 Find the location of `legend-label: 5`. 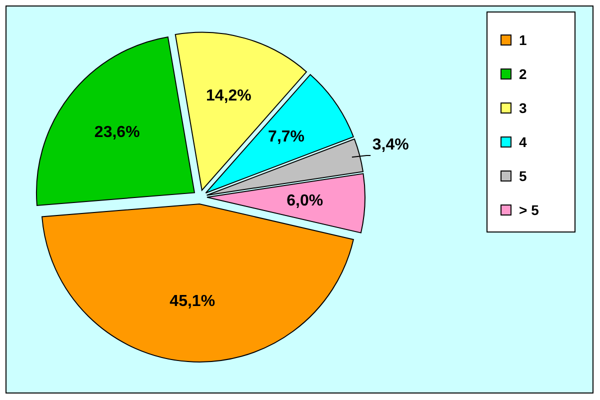

legend-label: 5 is located at coordinates (523, 176).